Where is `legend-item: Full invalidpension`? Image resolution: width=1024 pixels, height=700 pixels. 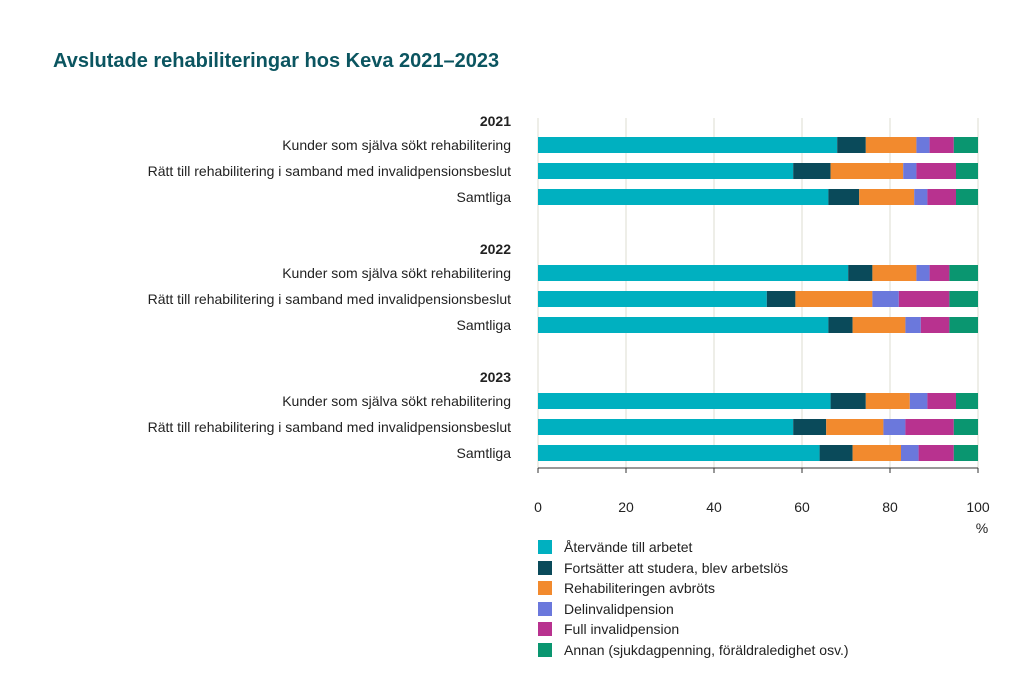
legend-item: Full invalidpension is located at coordinates (693, 629).